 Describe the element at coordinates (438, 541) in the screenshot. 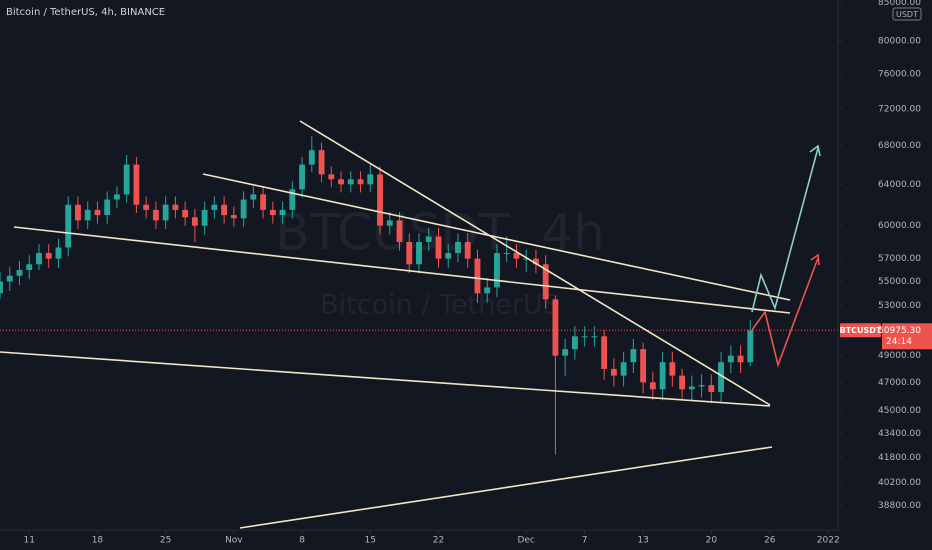

I see `x-tick-label: 22` at that location.